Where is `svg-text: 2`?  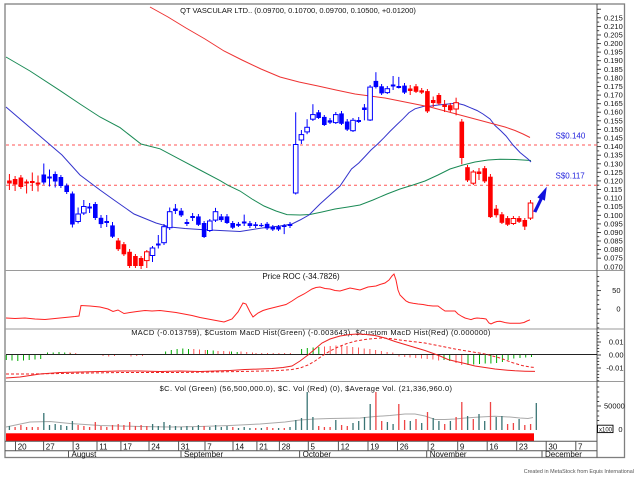 svg-text: 2 is located at coordinates (432, 447).